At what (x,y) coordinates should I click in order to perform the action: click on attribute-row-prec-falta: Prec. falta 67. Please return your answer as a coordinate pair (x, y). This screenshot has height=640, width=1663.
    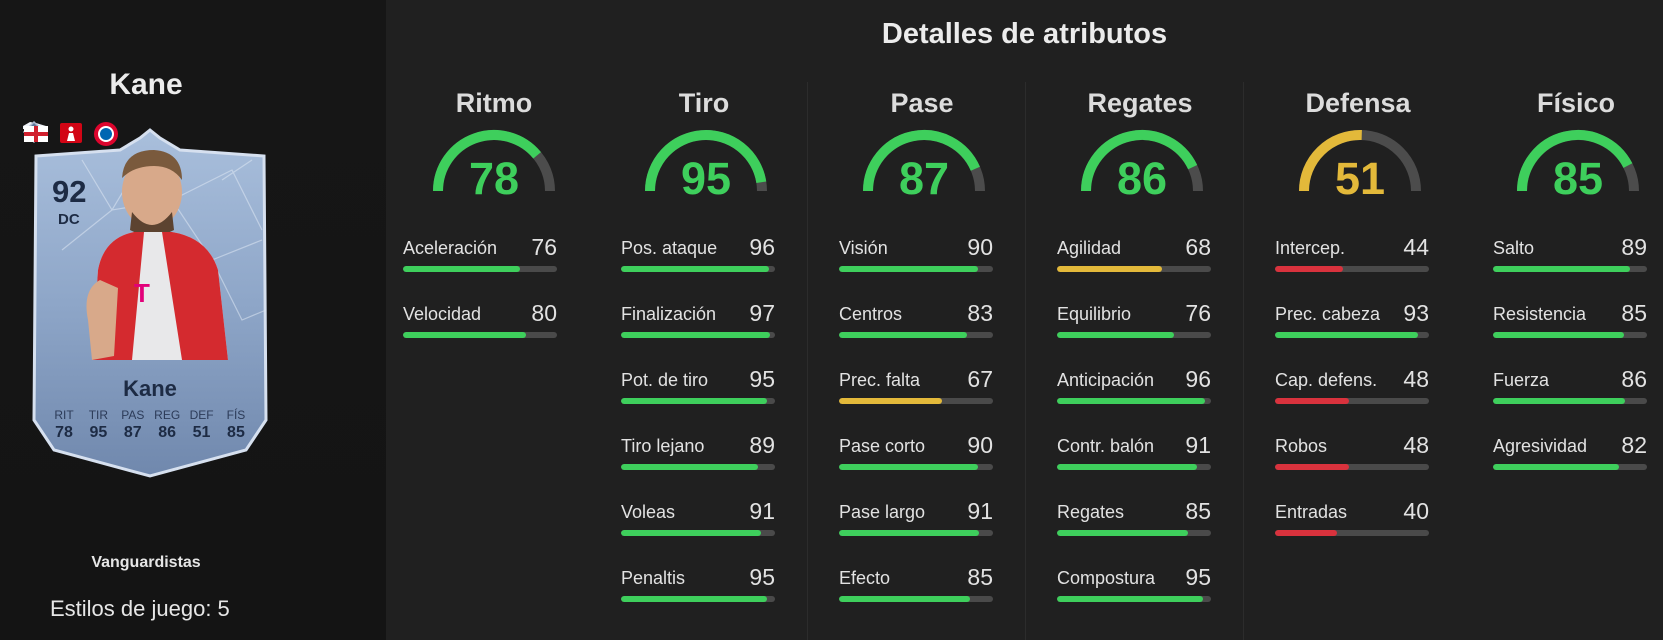
    Looking at the image, I should click on (916, 388).